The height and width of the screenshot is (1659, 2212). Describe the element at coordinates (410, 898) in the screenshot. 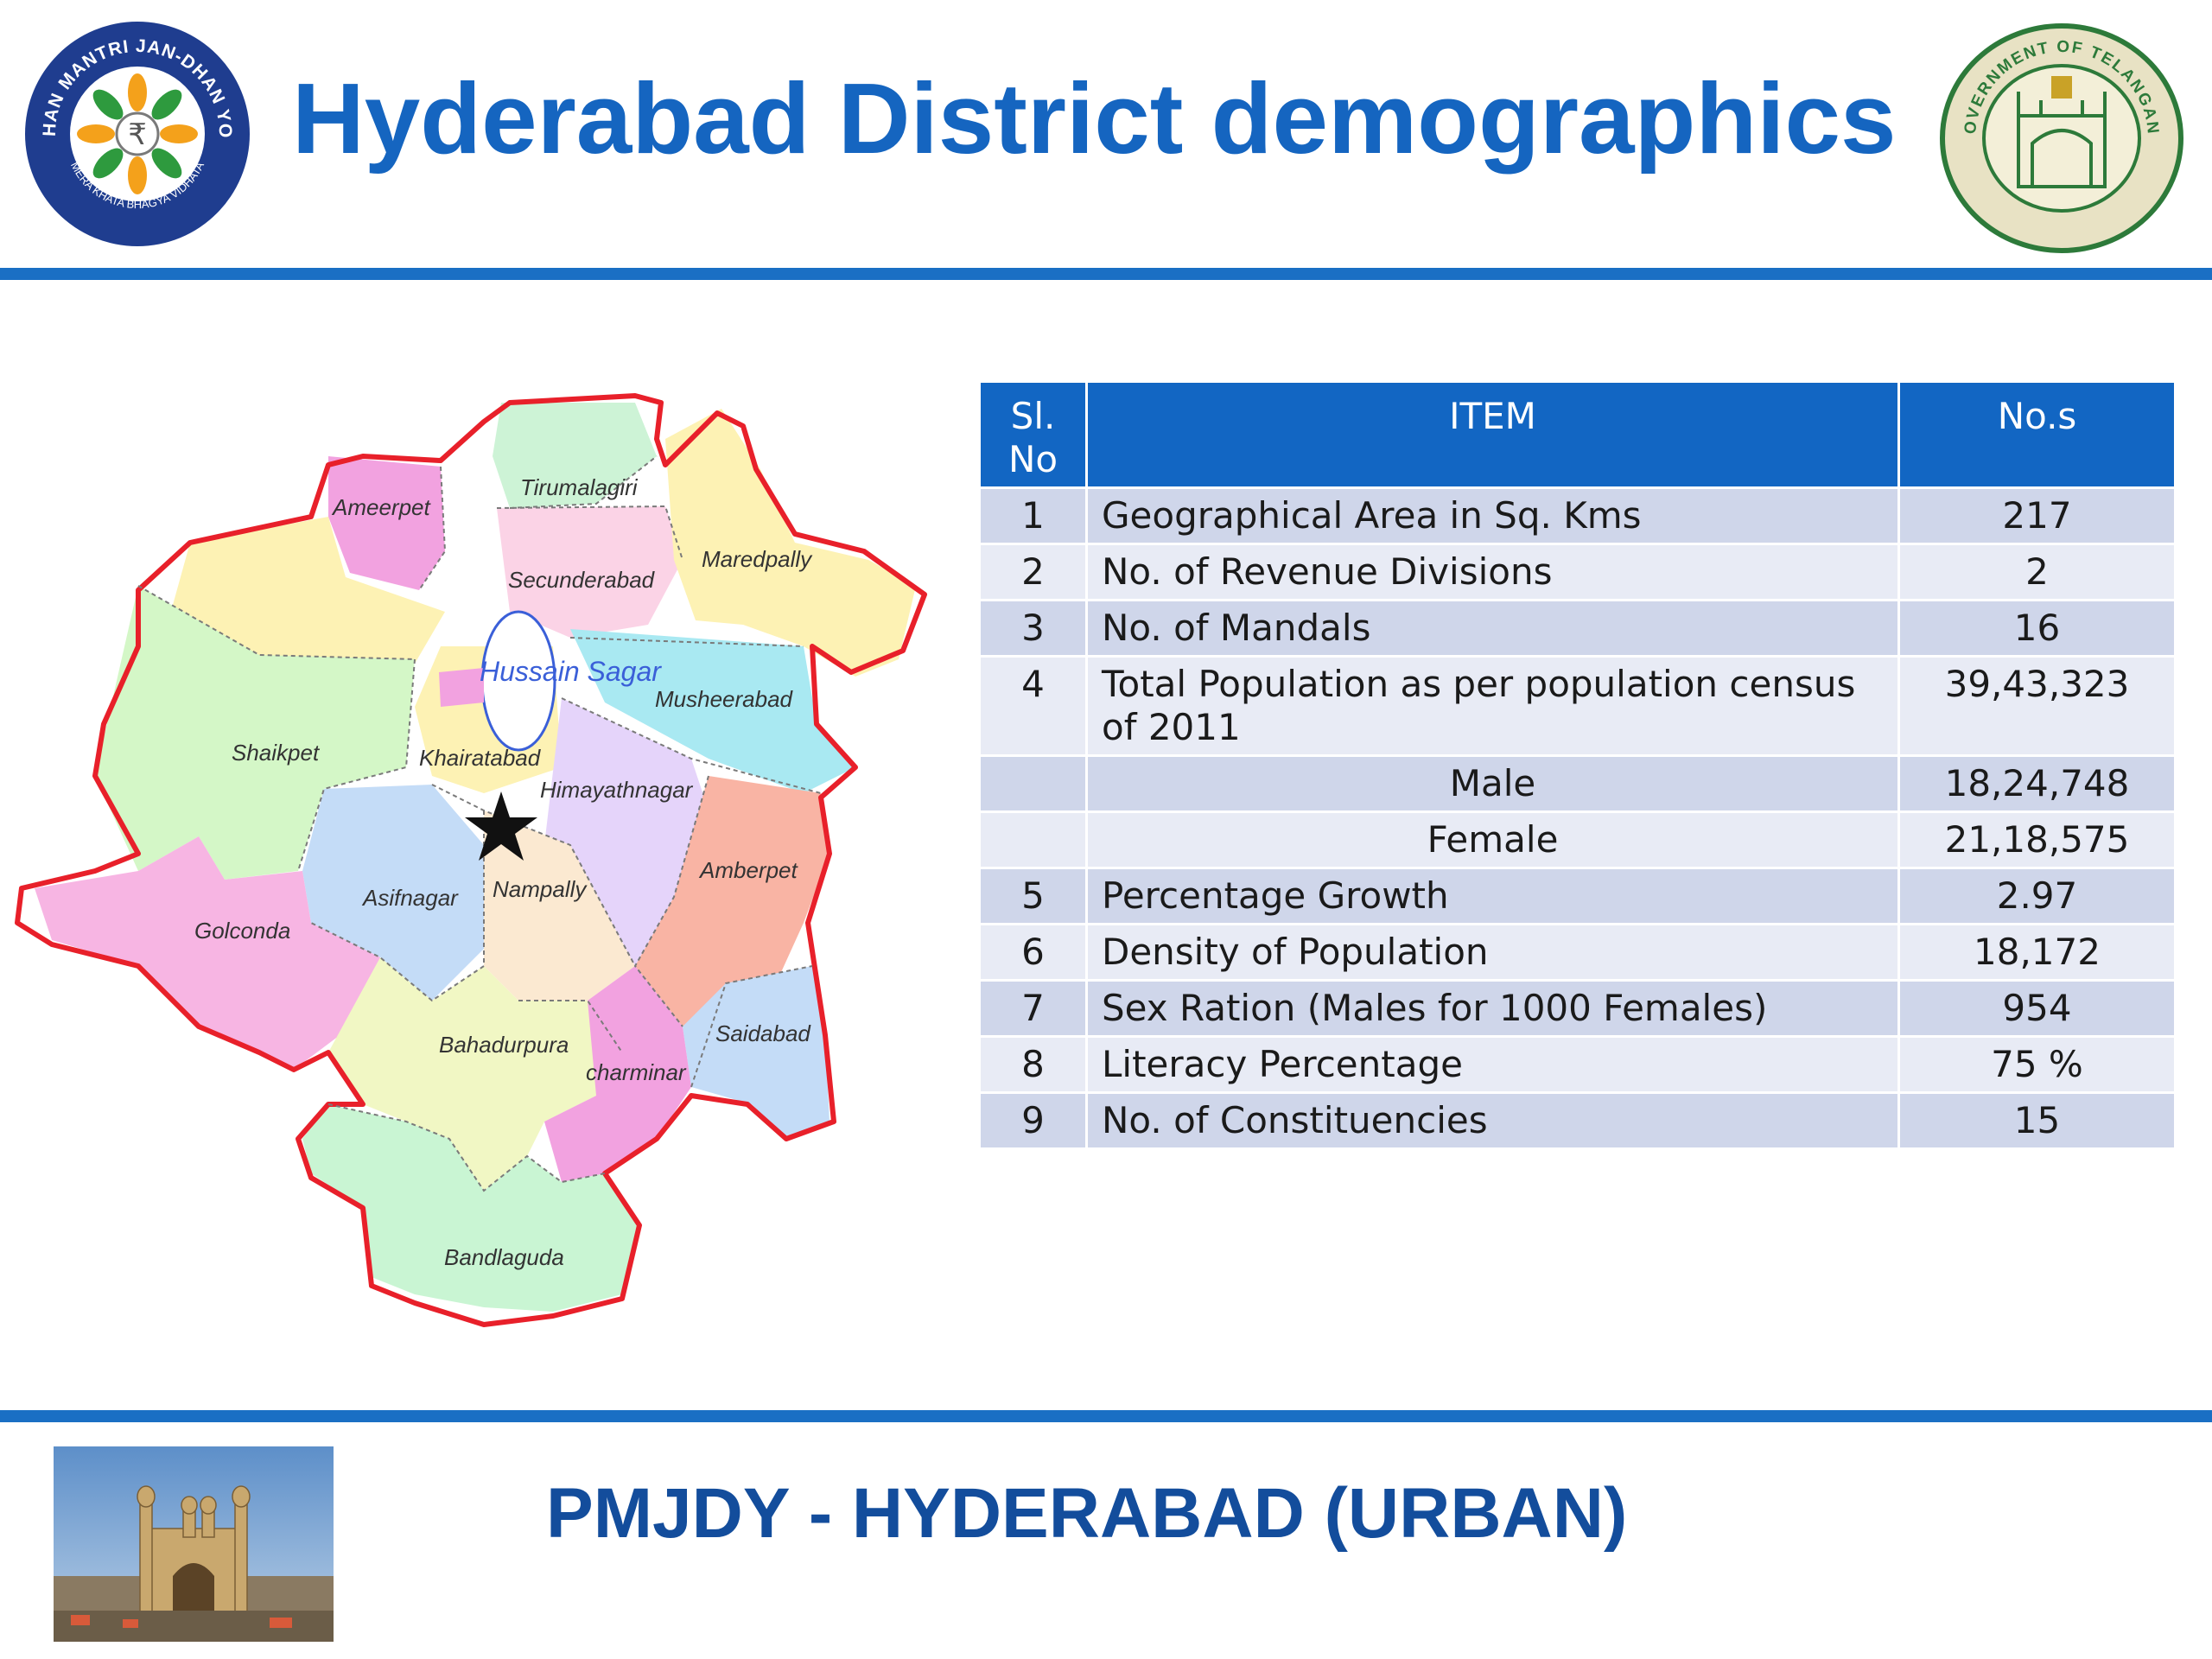

I see `map-label-asifnagar: Asifnagar` at that location.